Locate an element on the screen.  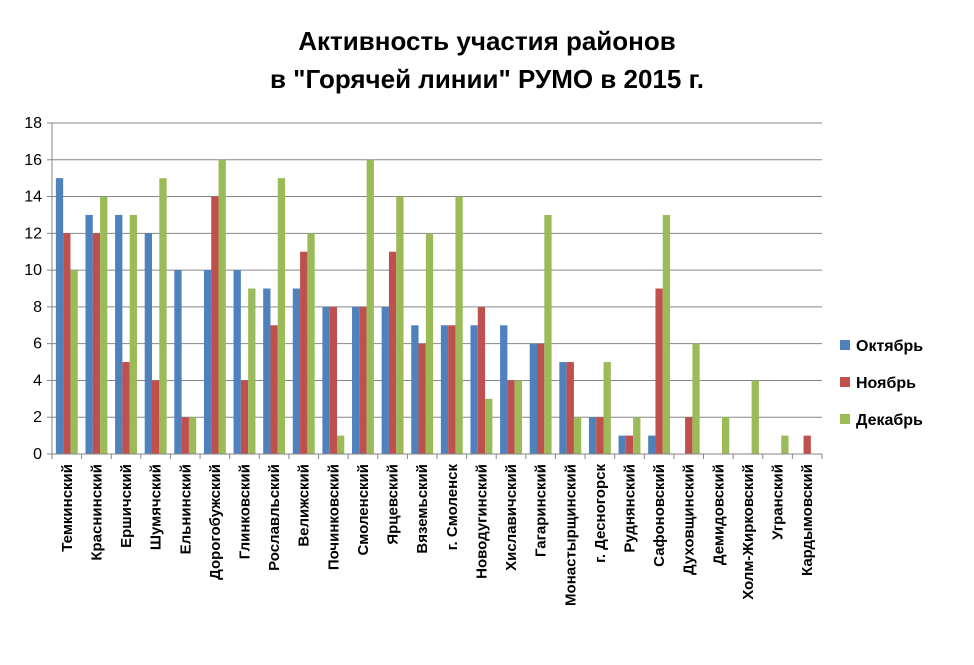
x-tick-label: Монастырщинский is located at coordinates (570, 535).